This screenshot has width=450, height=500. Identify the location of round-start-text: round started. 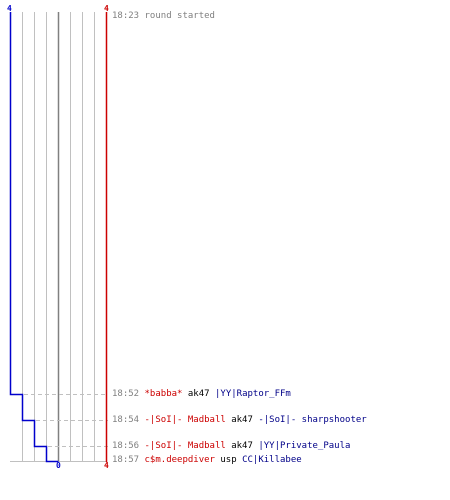
(179, 16).